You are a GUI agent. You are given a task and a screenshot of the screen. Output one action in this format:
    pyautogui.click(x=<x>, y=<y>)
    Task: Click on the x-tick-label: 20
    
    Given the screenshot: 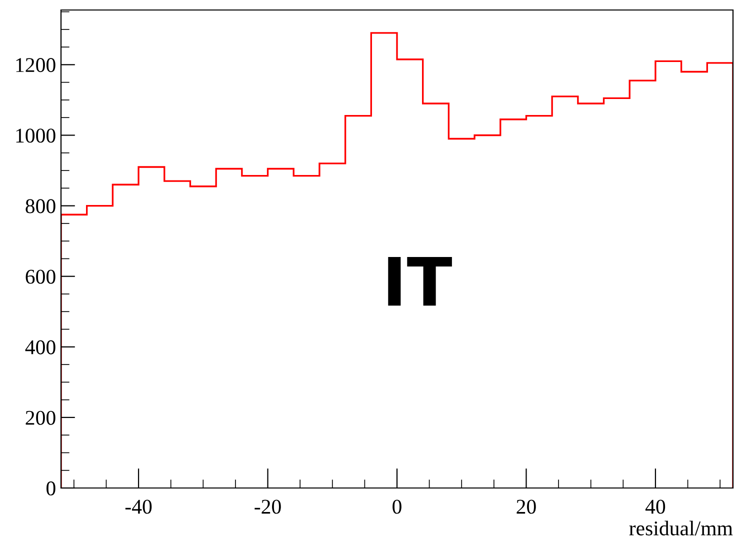 What is the action you would take?
    pyautogui.click(x=526, y=507)
    